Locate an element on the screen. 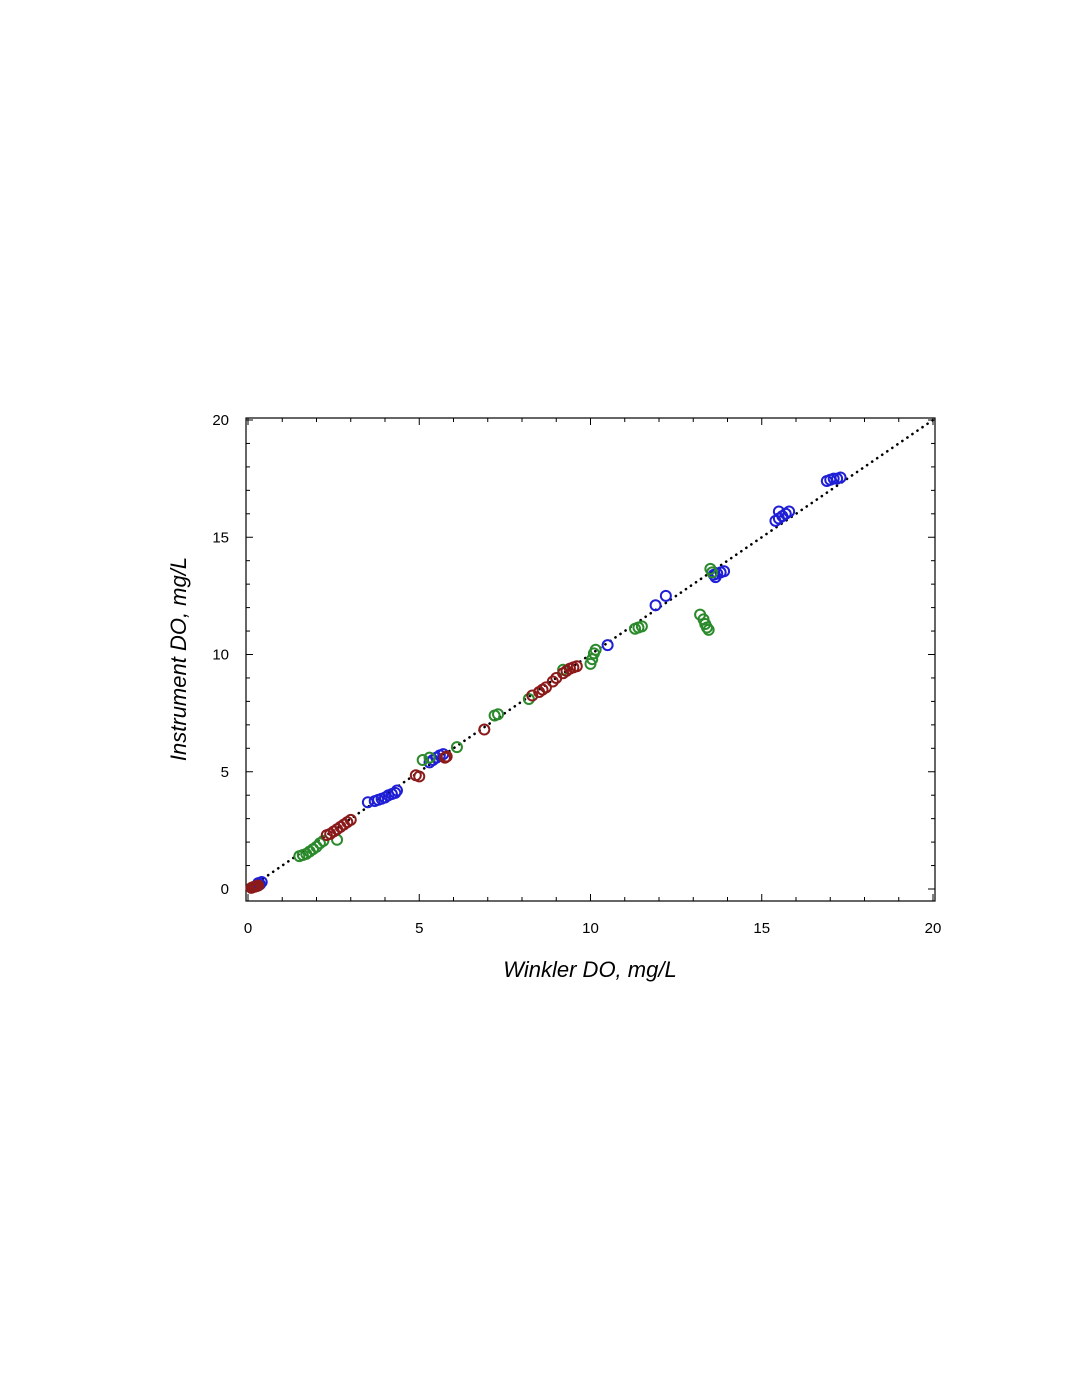 The image size is (1071, 1386). x-tick-label: 5 is located at coordinates (419, 928).